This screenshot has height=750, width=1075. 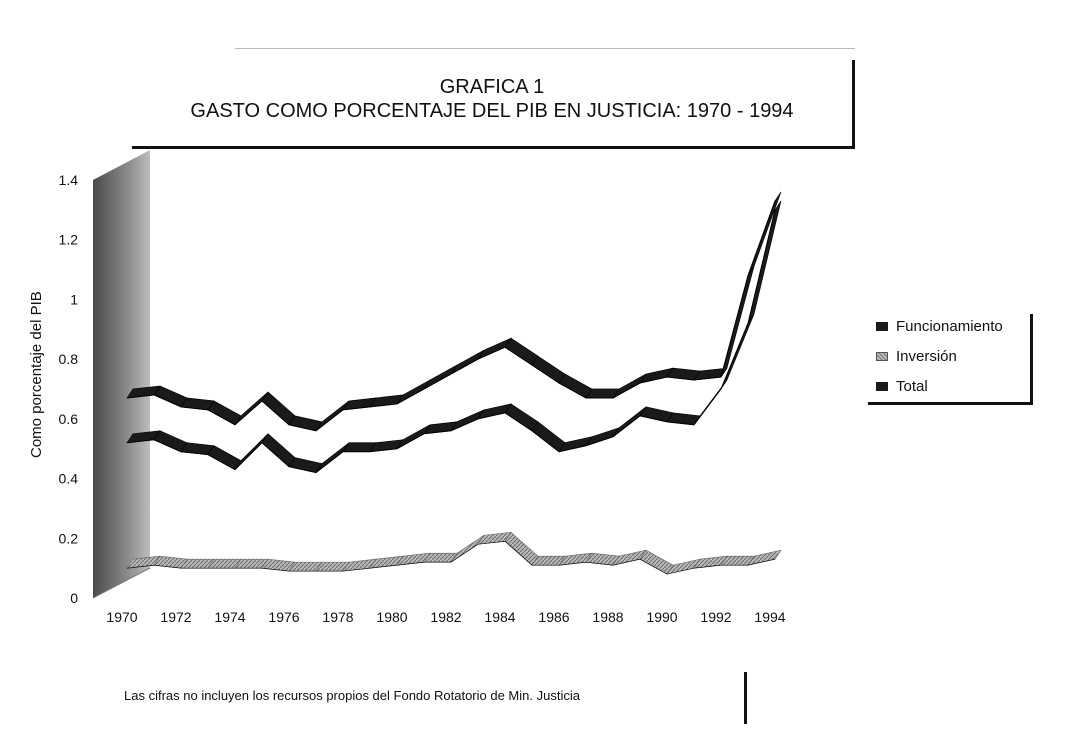 What do you see at coordinates (445, 617) in the screenshot?
I see `x-tick-label: 1982` at bounding box center [445, 617].